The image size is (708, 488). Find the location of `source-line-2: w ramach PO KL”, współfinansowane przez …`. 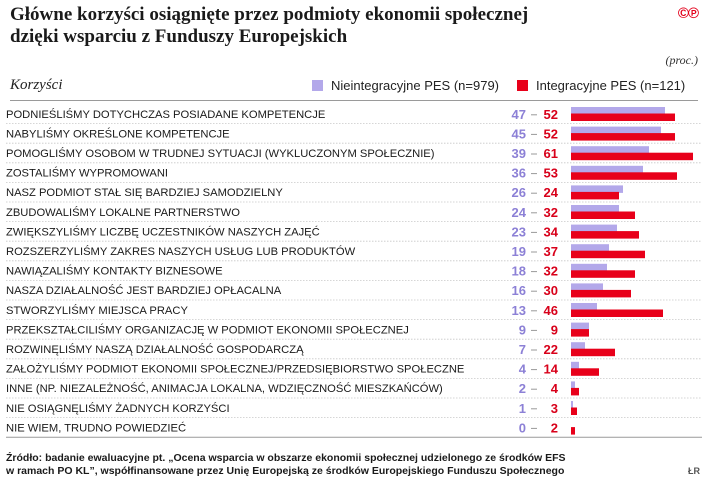

source-line-2: w ramach PO KL”, współfinansowane przez … is located at coordinates (285, 471).